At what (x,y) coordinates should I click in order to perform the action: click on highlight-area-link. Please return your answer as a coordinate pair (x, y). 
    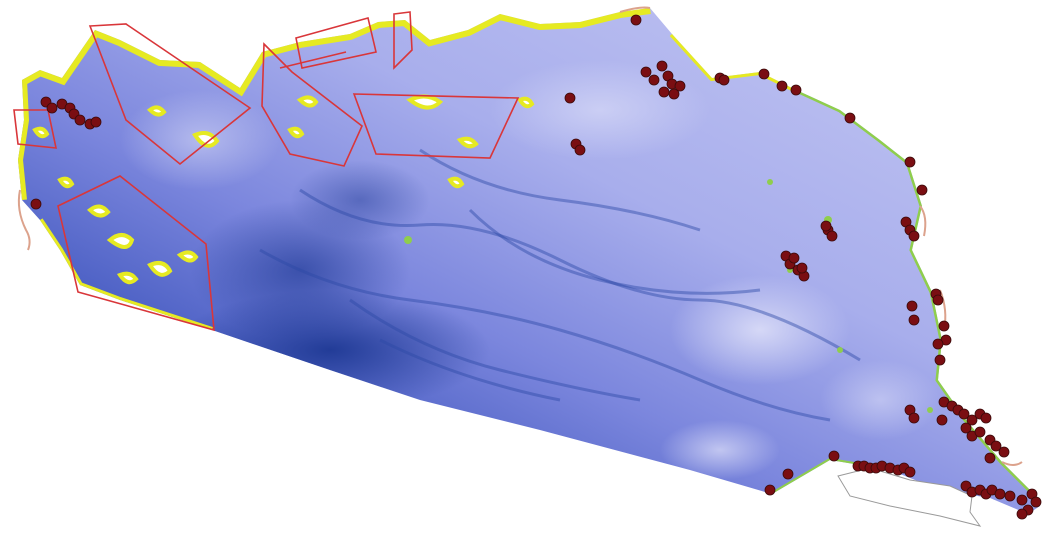
    Looking at the image, I should click on (313, 60).